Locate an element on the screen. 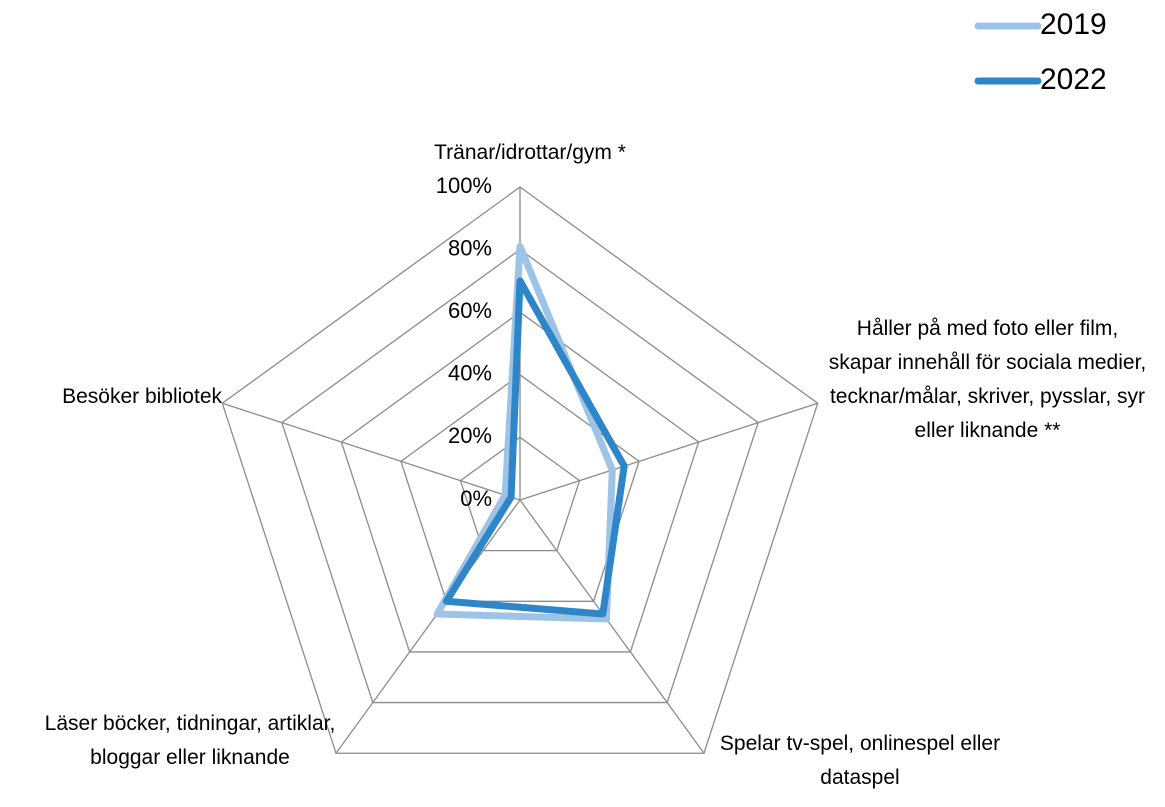 This screenshot has height=807, width=1165. tick-label: 60% is located at coordinates (470, 310).